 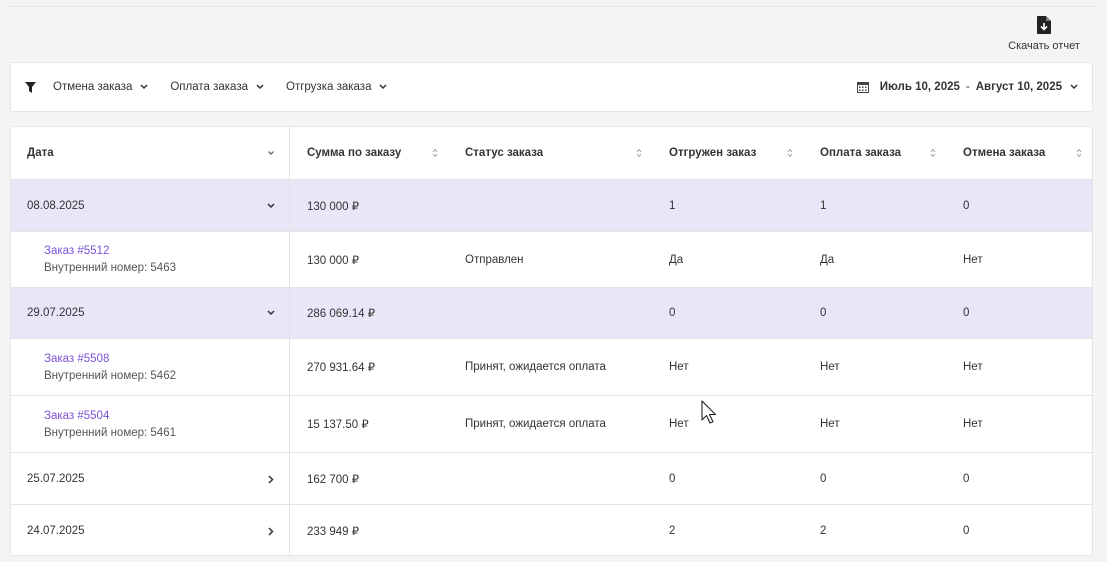 I want to click on order-link: Заказ #5512, so click(x=77, y=251).